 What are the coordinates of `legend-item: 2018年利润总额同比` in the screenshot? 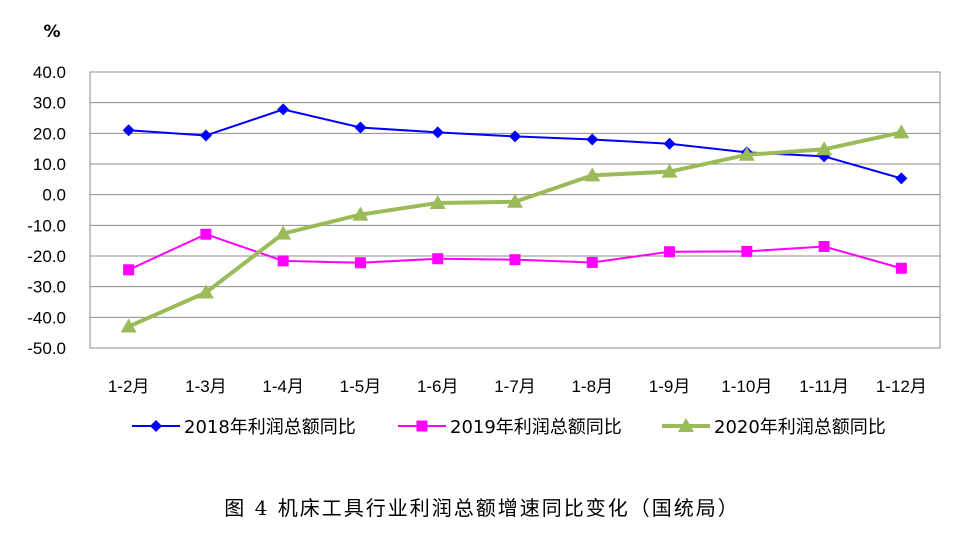 It's located at (244, 427).